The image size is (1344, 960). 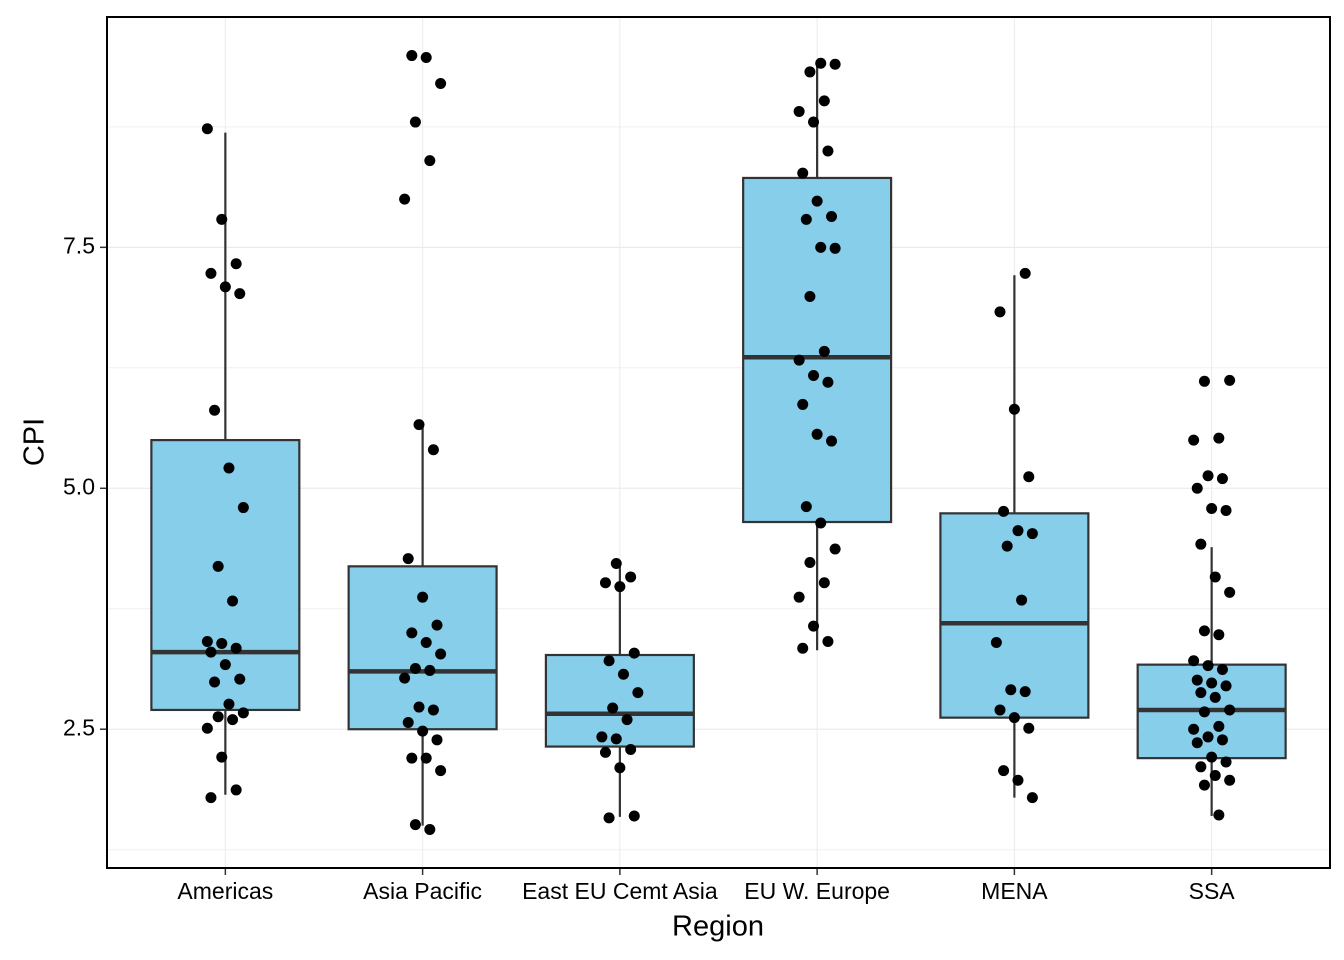 I want to click on x-tick-label: SSA, so click(x=1212, y=891).